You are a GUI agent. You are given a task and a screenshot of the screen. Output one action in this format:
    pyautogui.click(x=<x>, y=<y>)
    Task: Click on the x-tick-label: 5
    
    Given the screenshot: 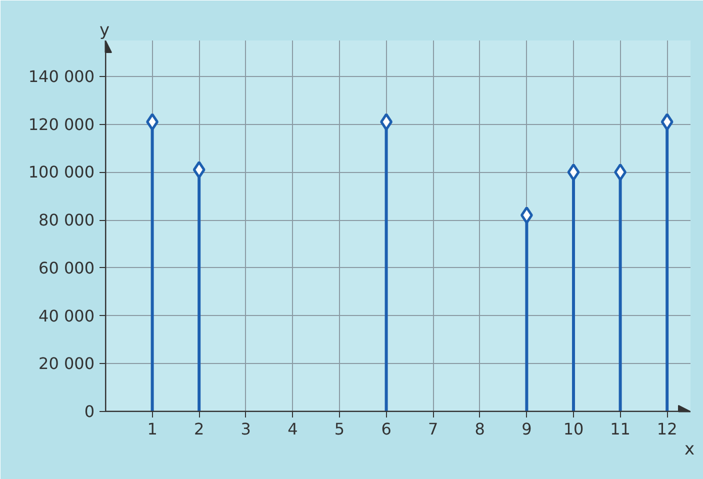 What is the action you would take?
    pyautogui.click(x=339, y=429)
    